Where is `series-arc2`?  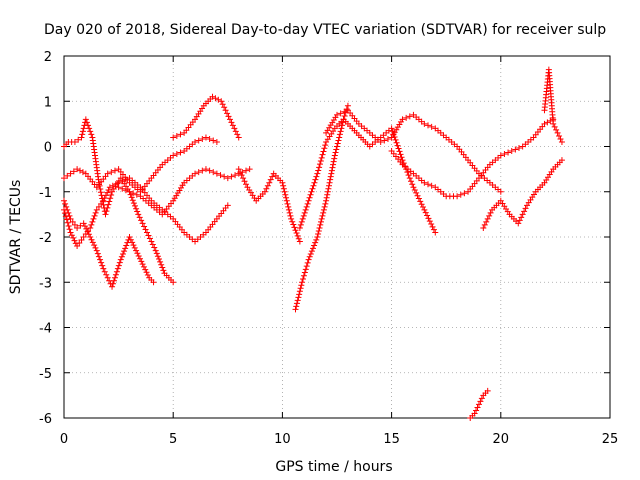
series-arc2 is located at coordinates (119, 201).